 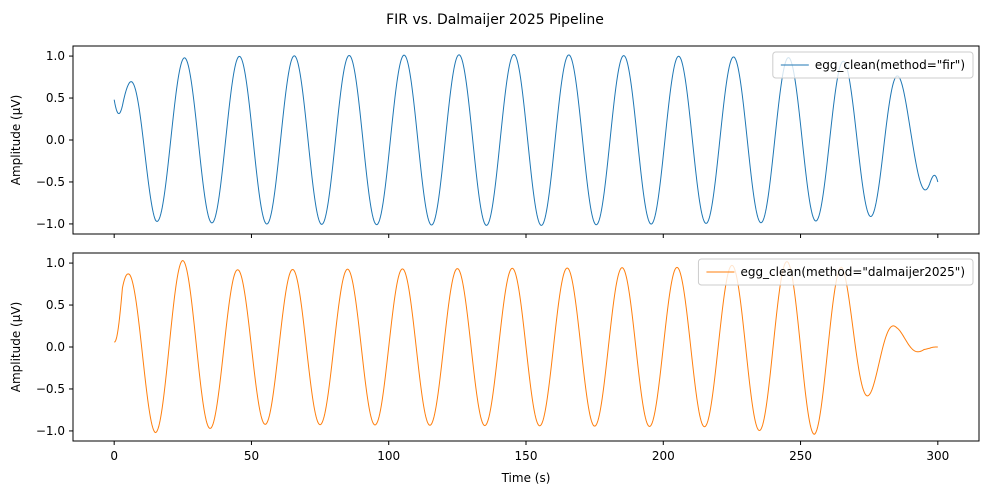 What do you see at coordinates (55, 347) in the screenshot?
I see `y-tick-label-1-2: 0.0` at bounding box center [55, 347].